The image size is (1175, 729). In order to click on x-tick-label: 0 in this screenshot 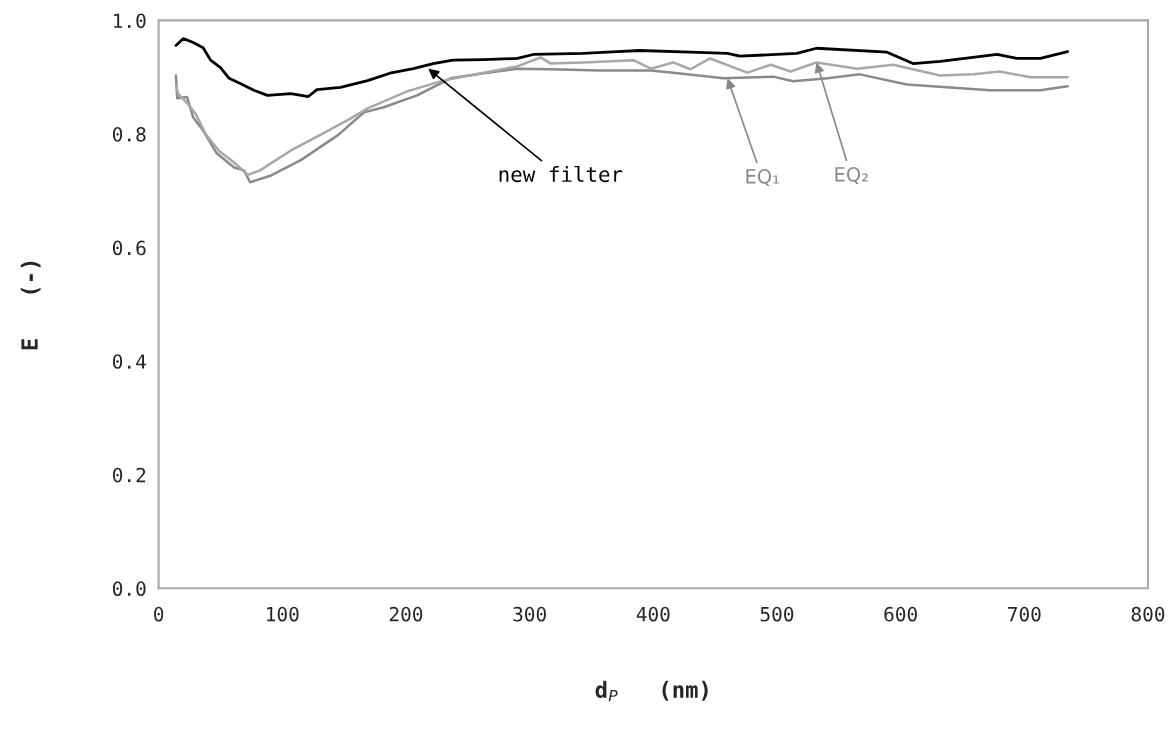, I will do `click(159, 614)`.